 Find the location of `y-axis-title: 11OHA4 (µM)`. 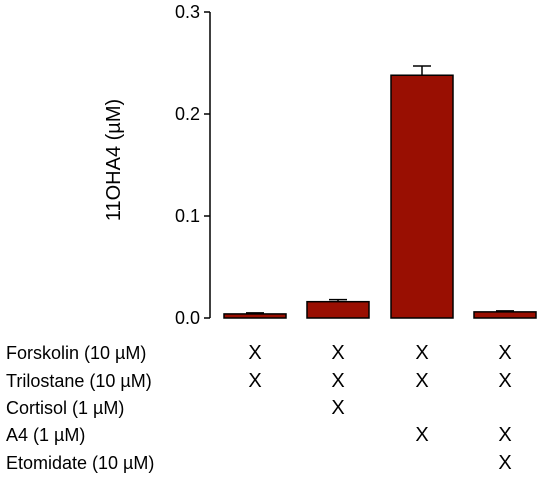

y-axis-title: 11OHA4 (µM) is located at coordinates (114, 160).